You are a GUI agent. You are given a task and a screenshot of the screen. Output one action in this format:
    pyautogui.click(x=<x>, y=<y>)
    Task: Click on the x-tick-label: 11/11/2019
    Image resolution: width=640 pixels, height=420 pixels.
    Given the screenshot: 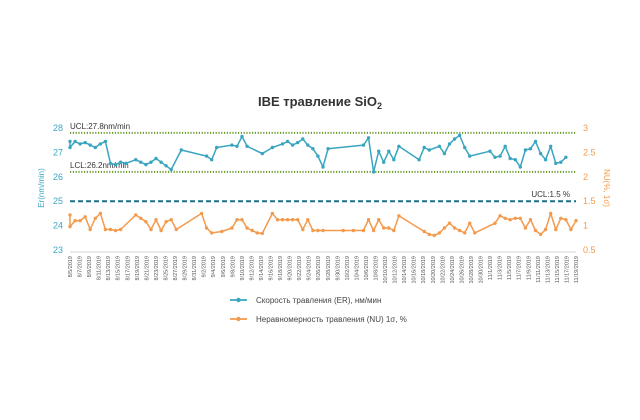 What is the action you would take?
    pyautogui.click(x=539, y=269)
    